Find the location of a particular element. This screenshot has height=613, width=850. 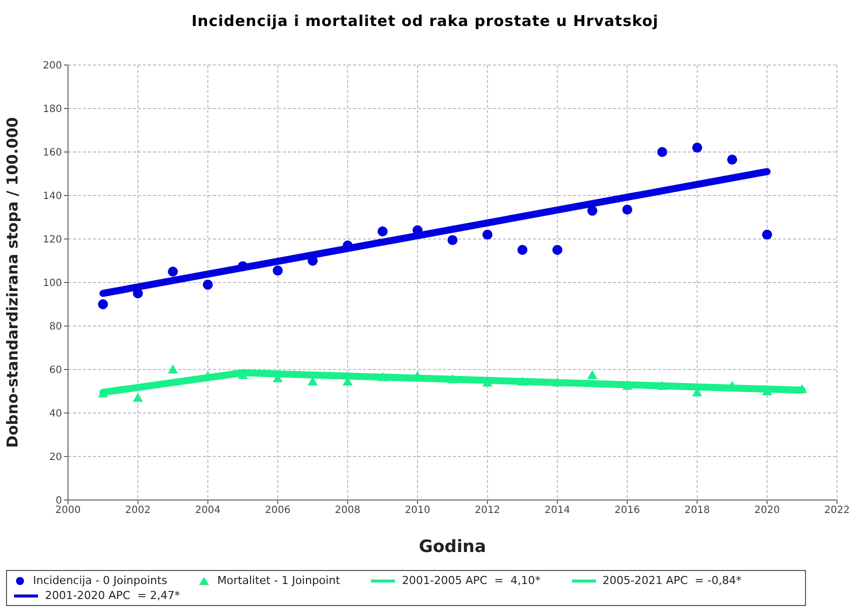

x-tick-label: 2008 is located at coordinates (347, 510).